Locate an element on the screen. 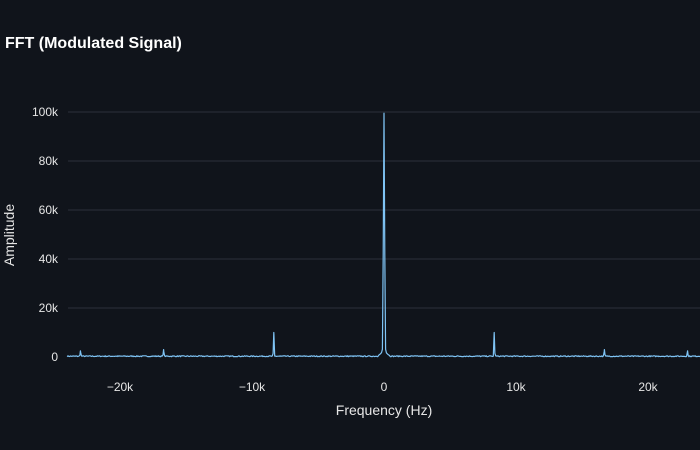  x-tick-label: 20k is located at coordinates (648, 387).